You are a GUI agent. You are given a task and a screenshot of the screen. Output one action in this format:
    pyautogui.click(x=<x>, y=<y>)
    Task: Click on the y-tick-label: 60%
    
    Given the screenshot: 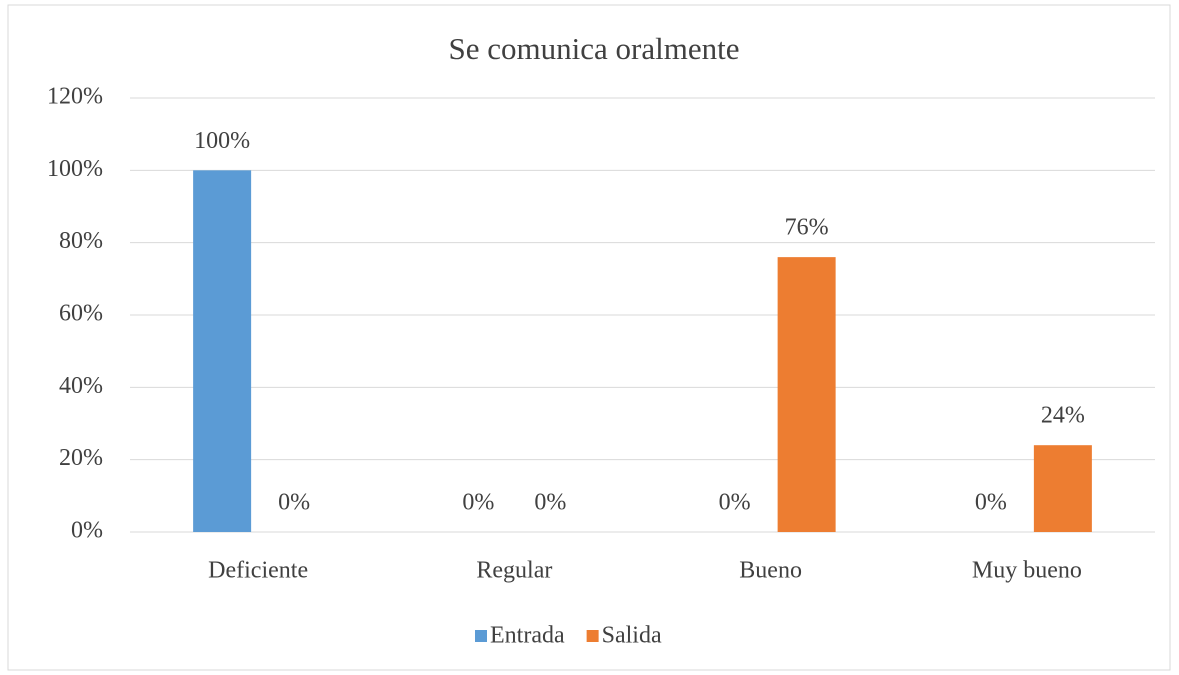 What is the action you would take?
    pyautogui.click(x=81, y=314)
    